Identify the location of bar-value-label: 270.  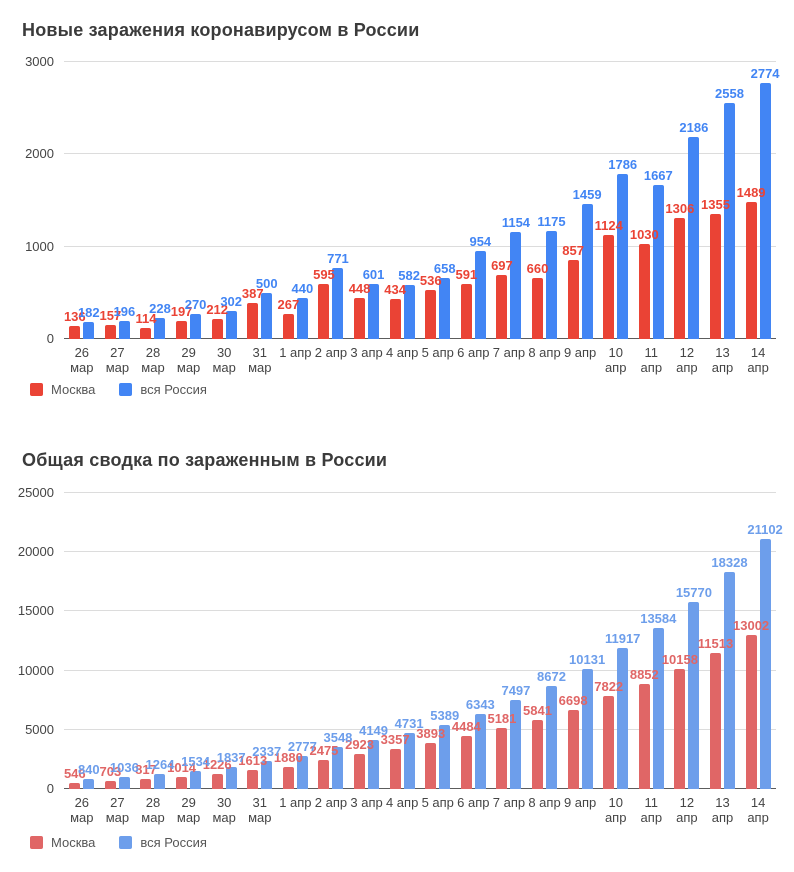
(195, 305).